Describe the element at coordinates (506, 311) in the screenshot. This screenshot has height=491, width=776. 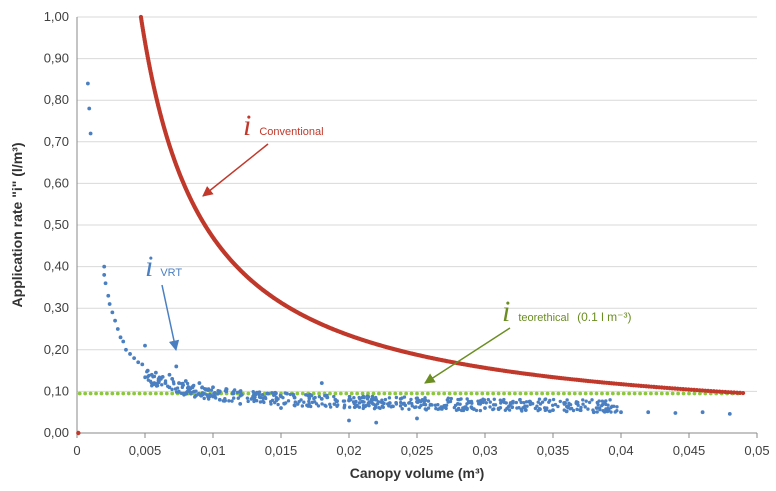
I see `annotation-teorethical-main: i` at that location.